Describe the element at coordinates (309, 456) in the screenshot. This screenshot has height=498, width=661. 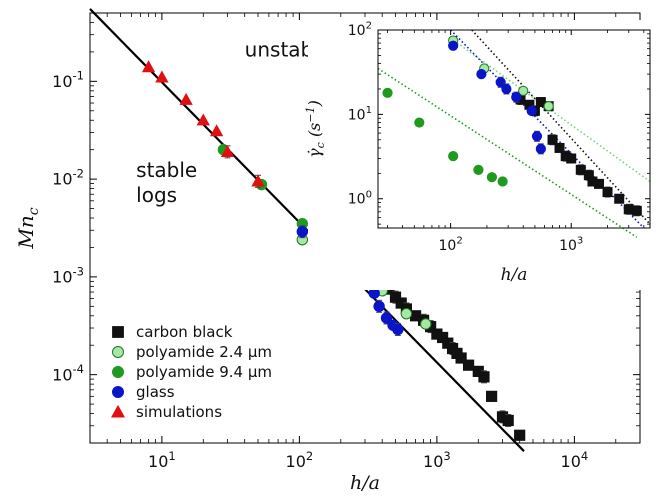
I see `main-x-tick-label-exp: 2` at that location.